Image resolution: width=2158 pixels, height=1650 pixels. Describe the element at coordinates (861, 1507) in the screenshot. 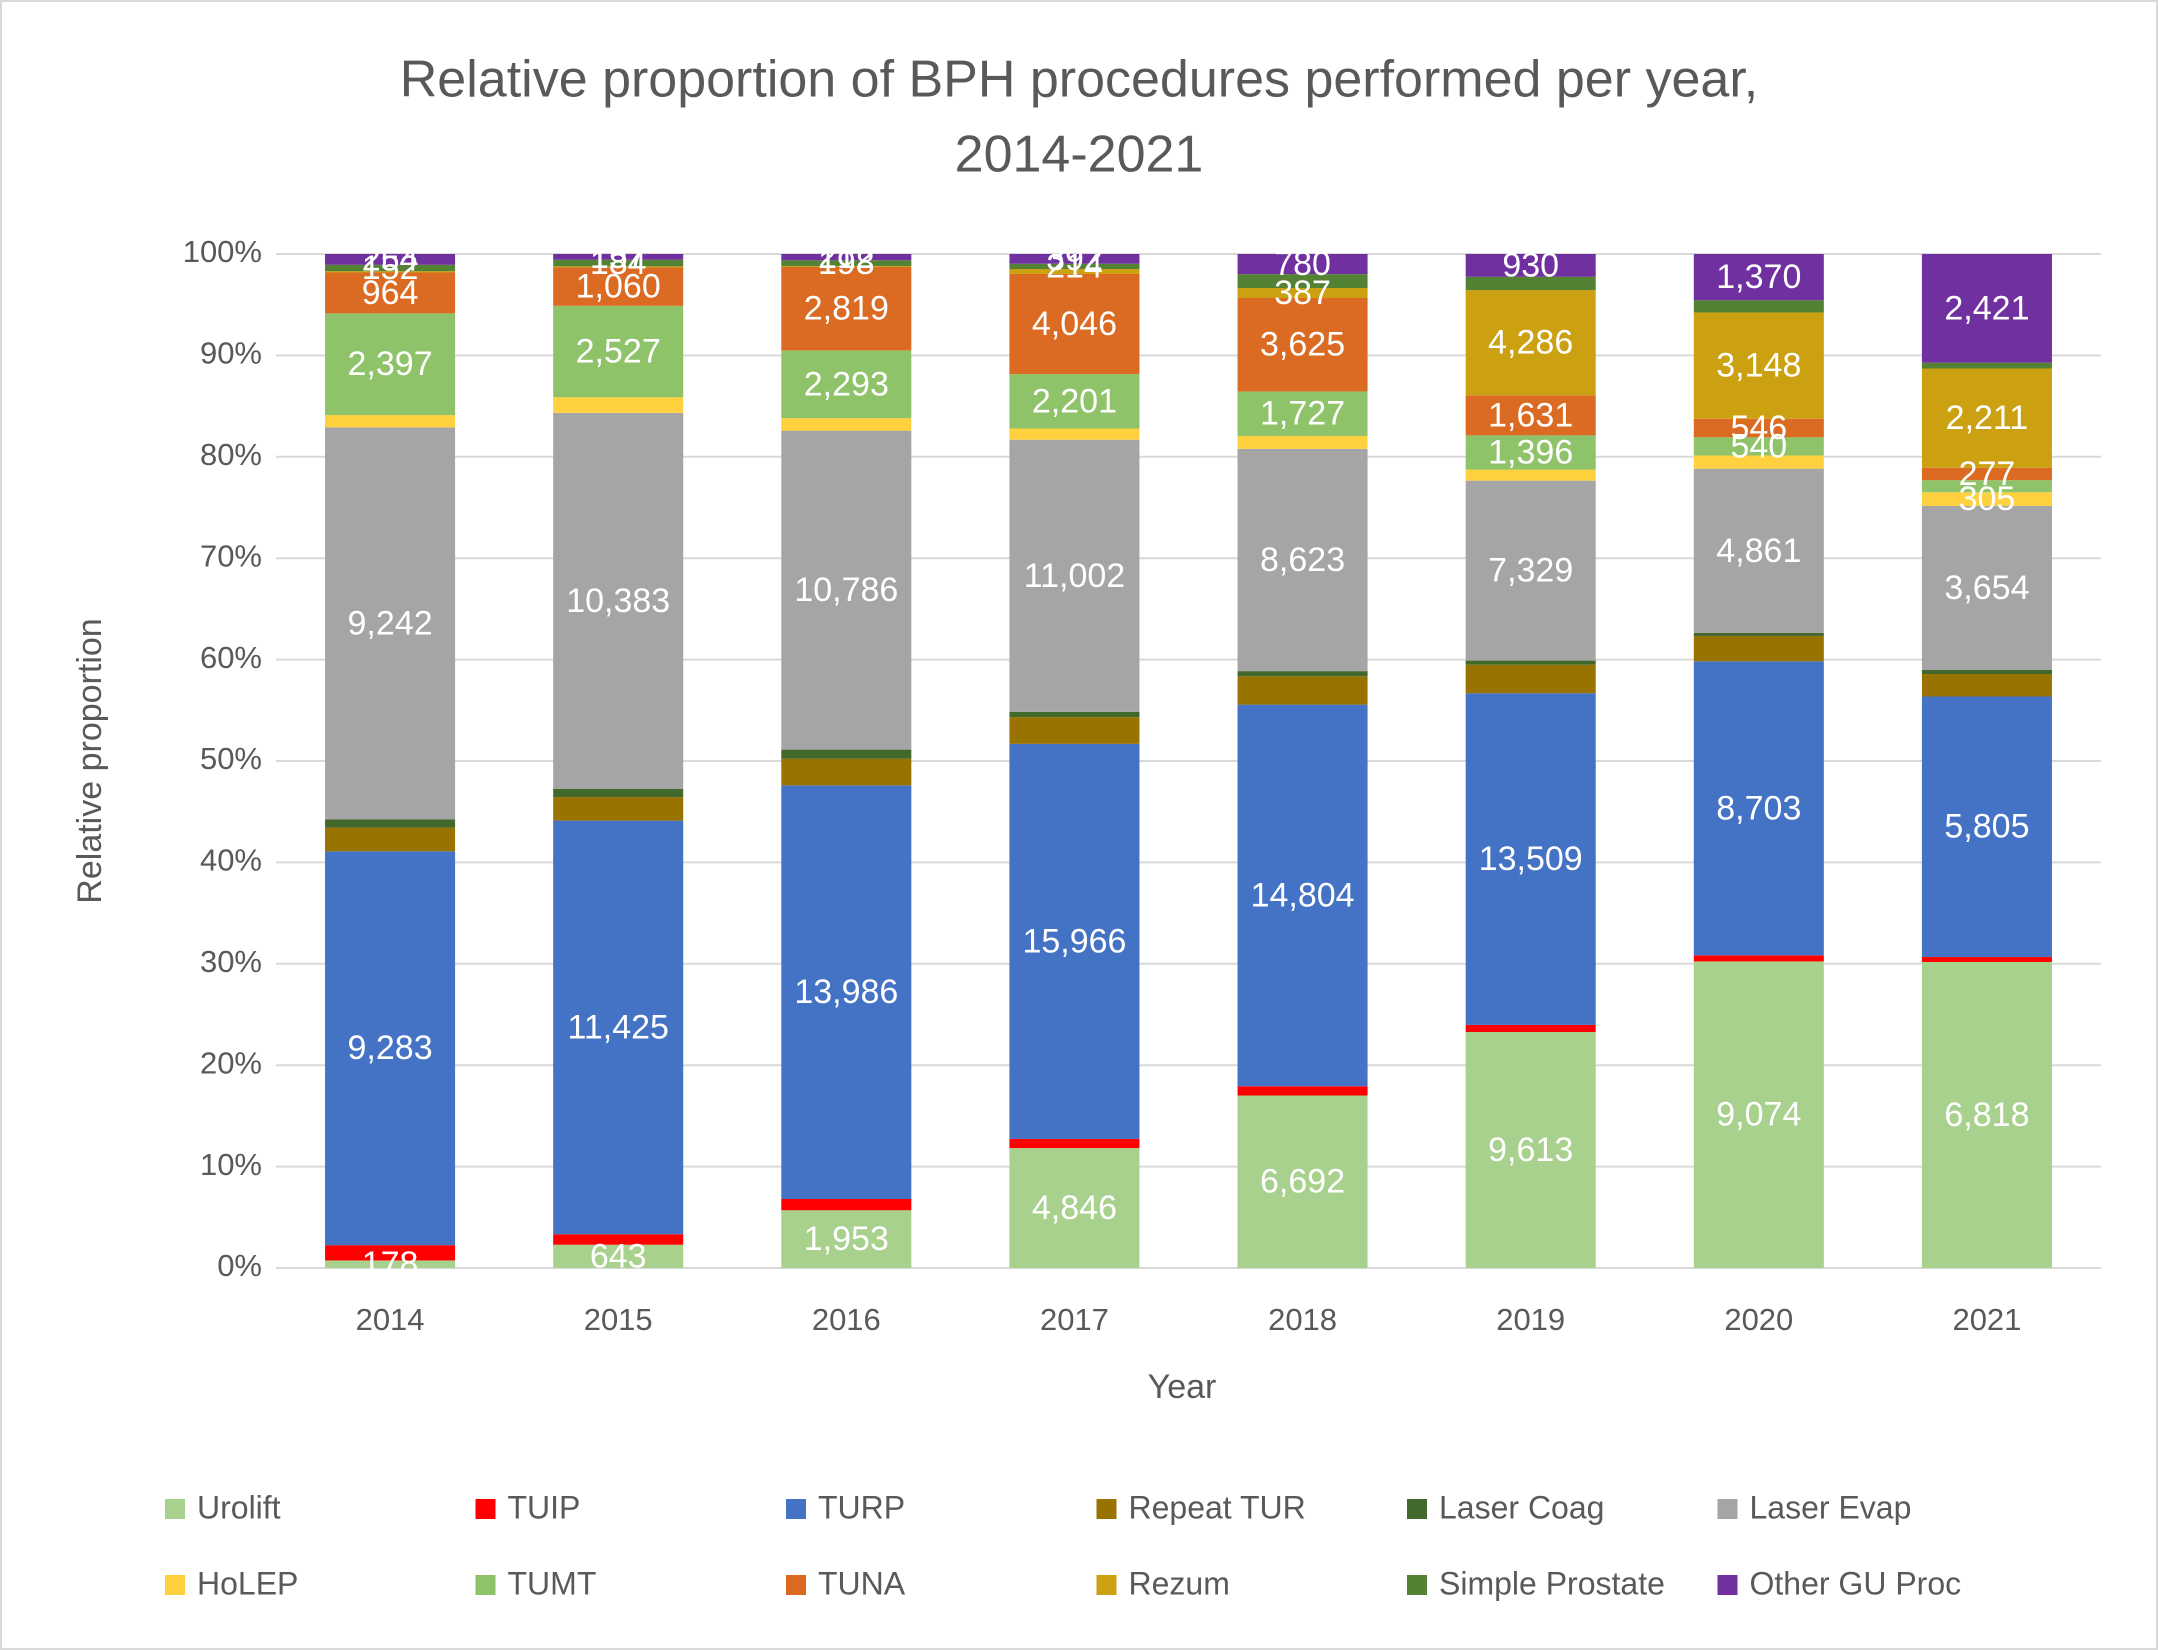

I see `legend-label: TURP` at that location.